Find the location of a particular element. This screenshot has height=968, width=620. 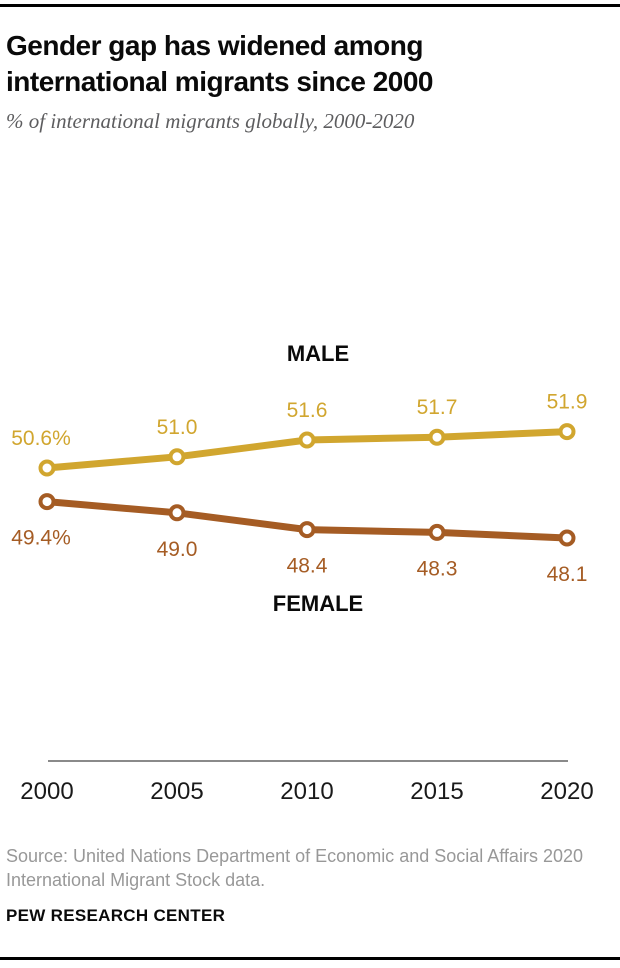

x-tick-label: 2020 is located at coordinates (566, 791).